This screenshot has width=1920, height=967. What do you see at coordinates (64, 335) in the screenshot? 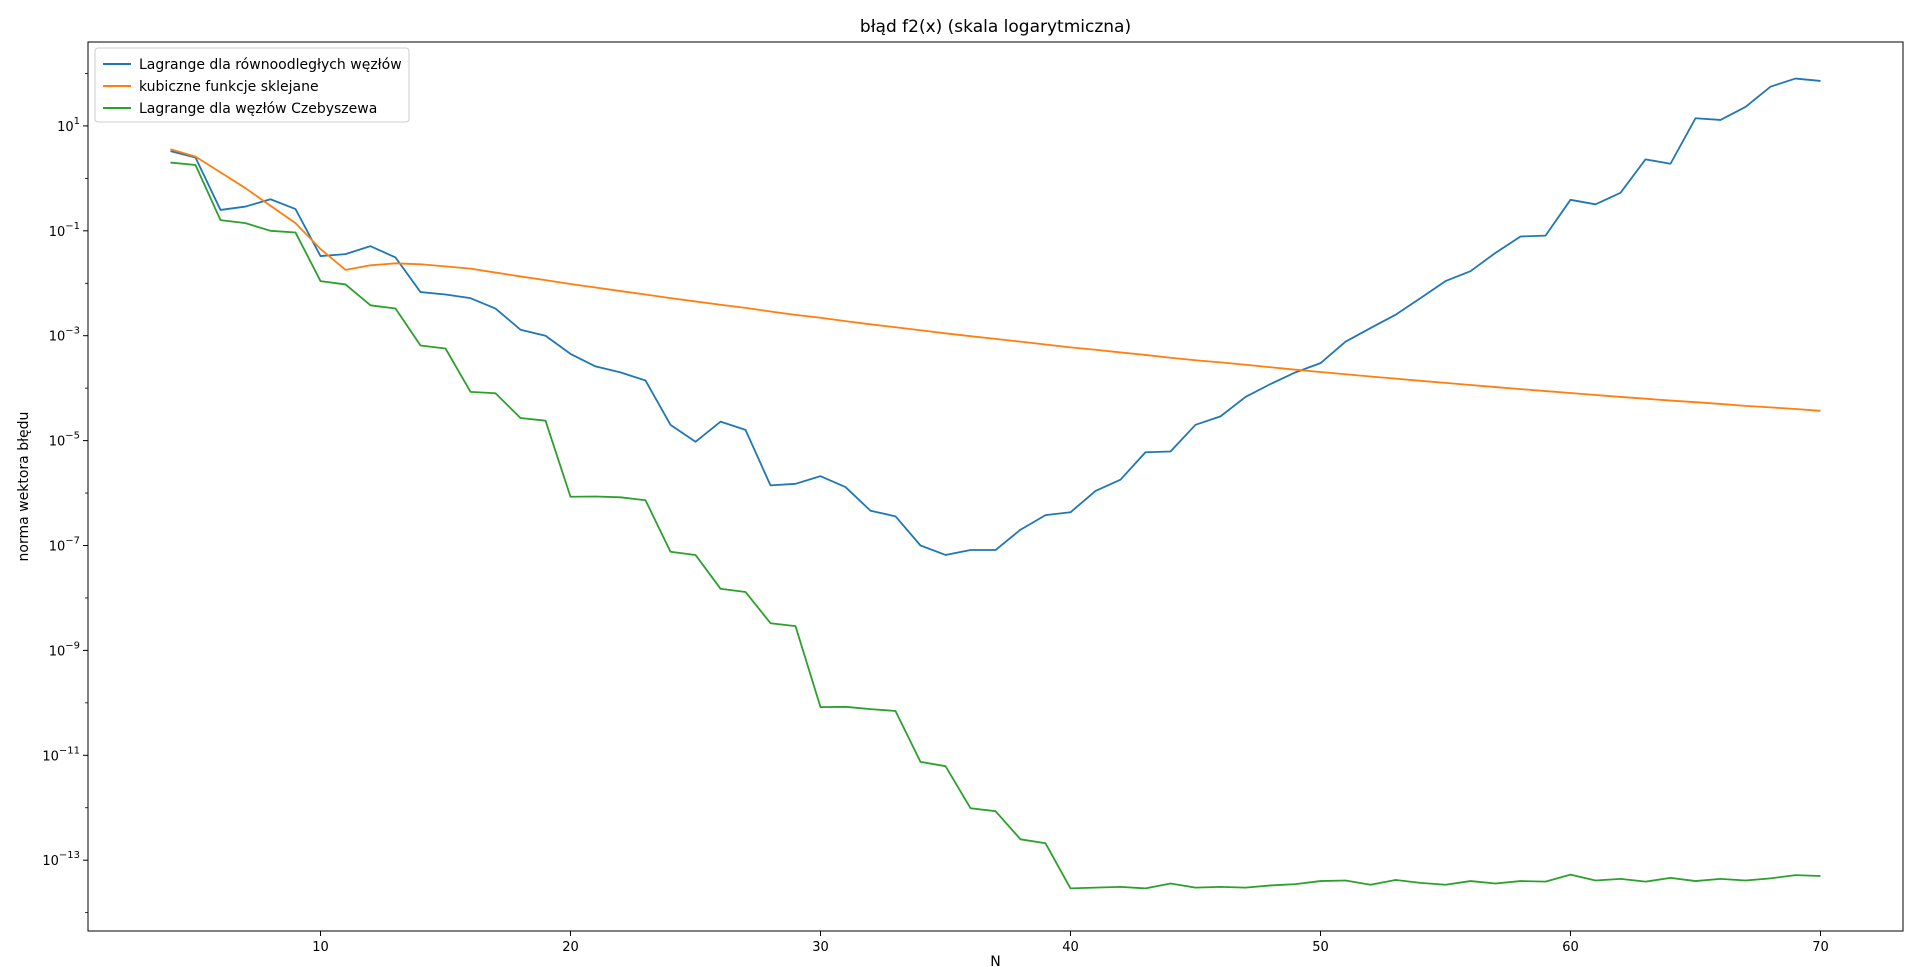
I see `y-tick-label: 10⁻³` at bounding box center [64, 335].